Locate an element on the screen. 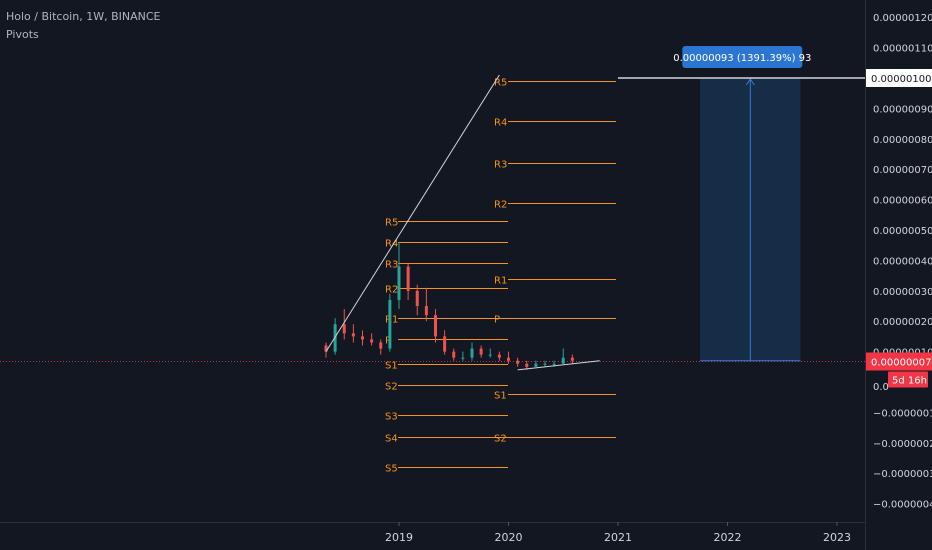  y-tick-label: 0.00000040 is located at coordinates (902, 261).